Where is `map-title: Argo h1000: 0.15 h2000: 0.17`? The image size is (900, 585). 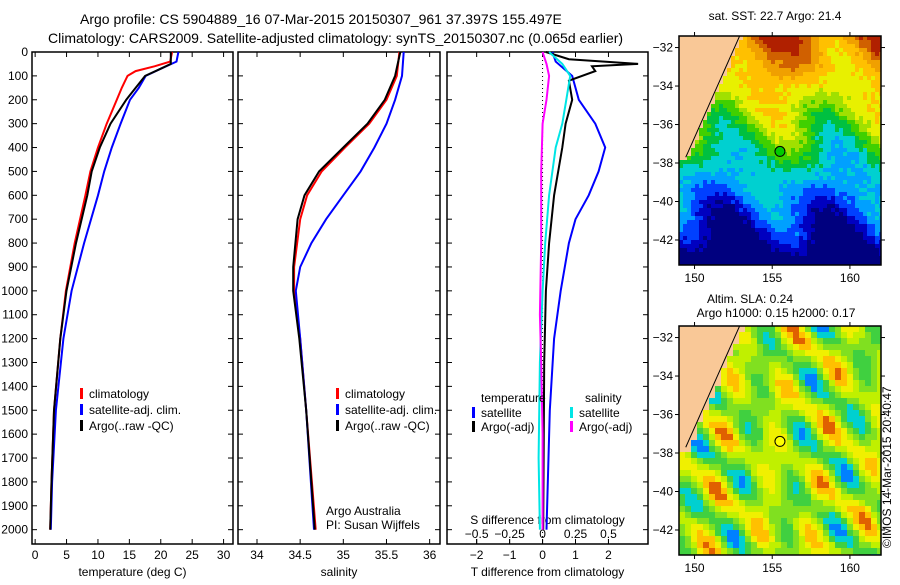 map-title: Argo h1000: 0.15 h2000: 0.17 is located at coordinates (776, 313).